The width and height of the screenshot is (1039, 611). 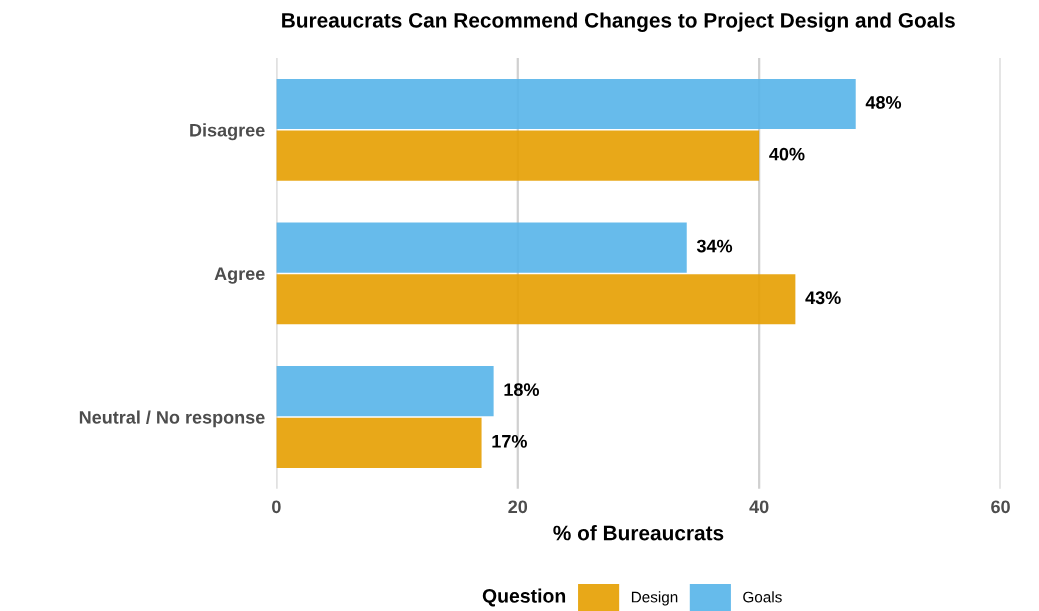 What do you see at coordinates (172, 419) in the screenshot?
I see `y-tick-label: Neutral / No response` at bounding box center [172, 419].